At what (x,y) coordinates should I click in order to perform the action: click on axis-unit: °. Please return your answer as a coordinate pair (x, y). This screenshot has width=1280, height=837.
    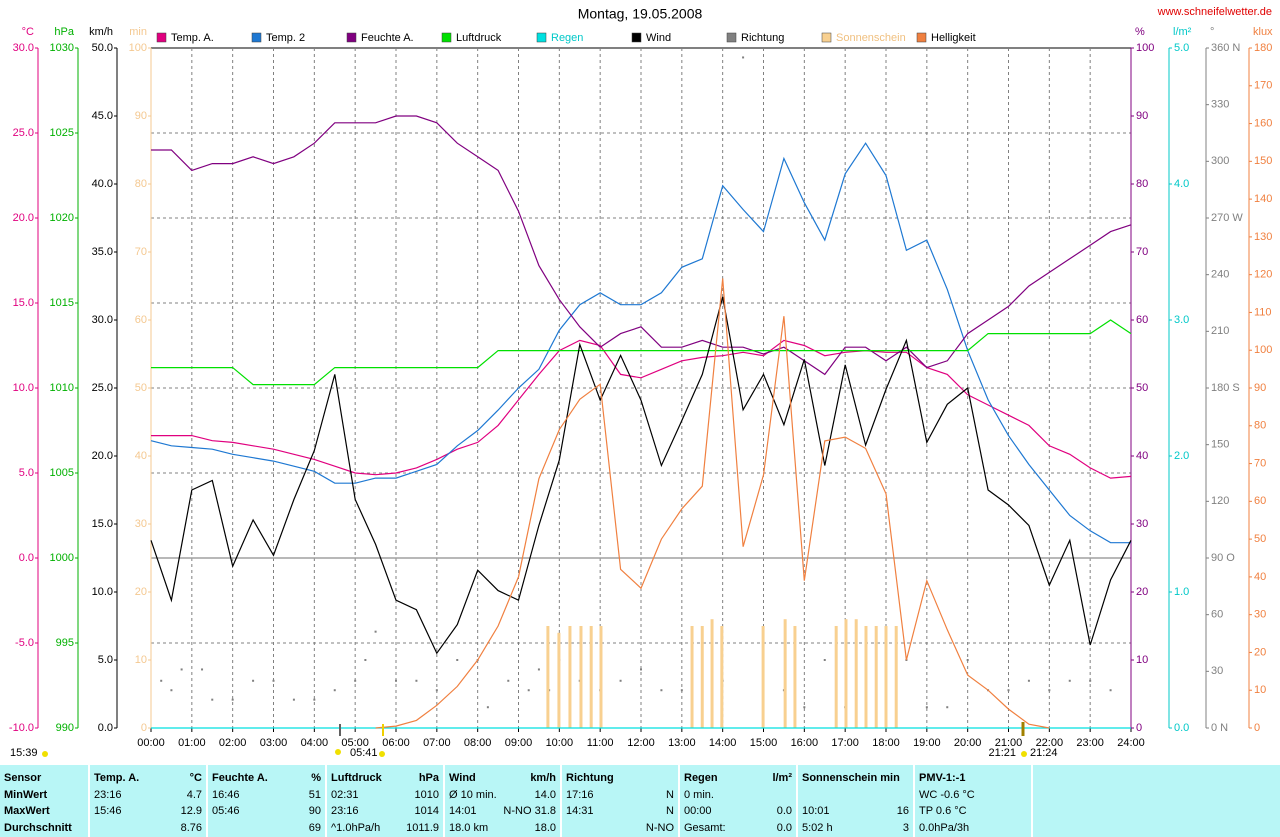
    Looking at the image, I should click on (1212, 32).